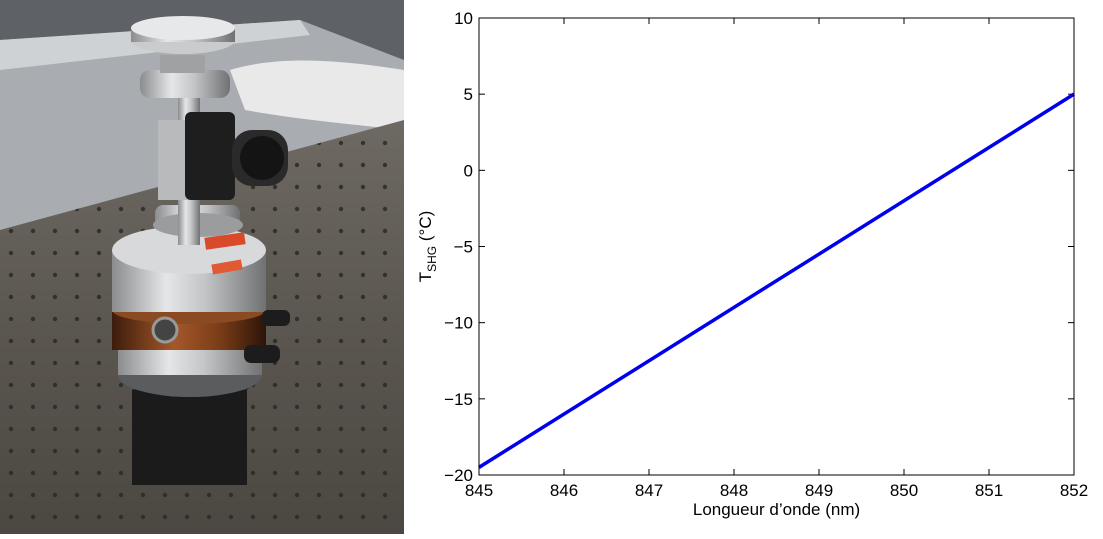 This screenshot has width=1103, height=539. I want to click on x-axis-label: Longueur d’onde (nm), so click(776, 509).